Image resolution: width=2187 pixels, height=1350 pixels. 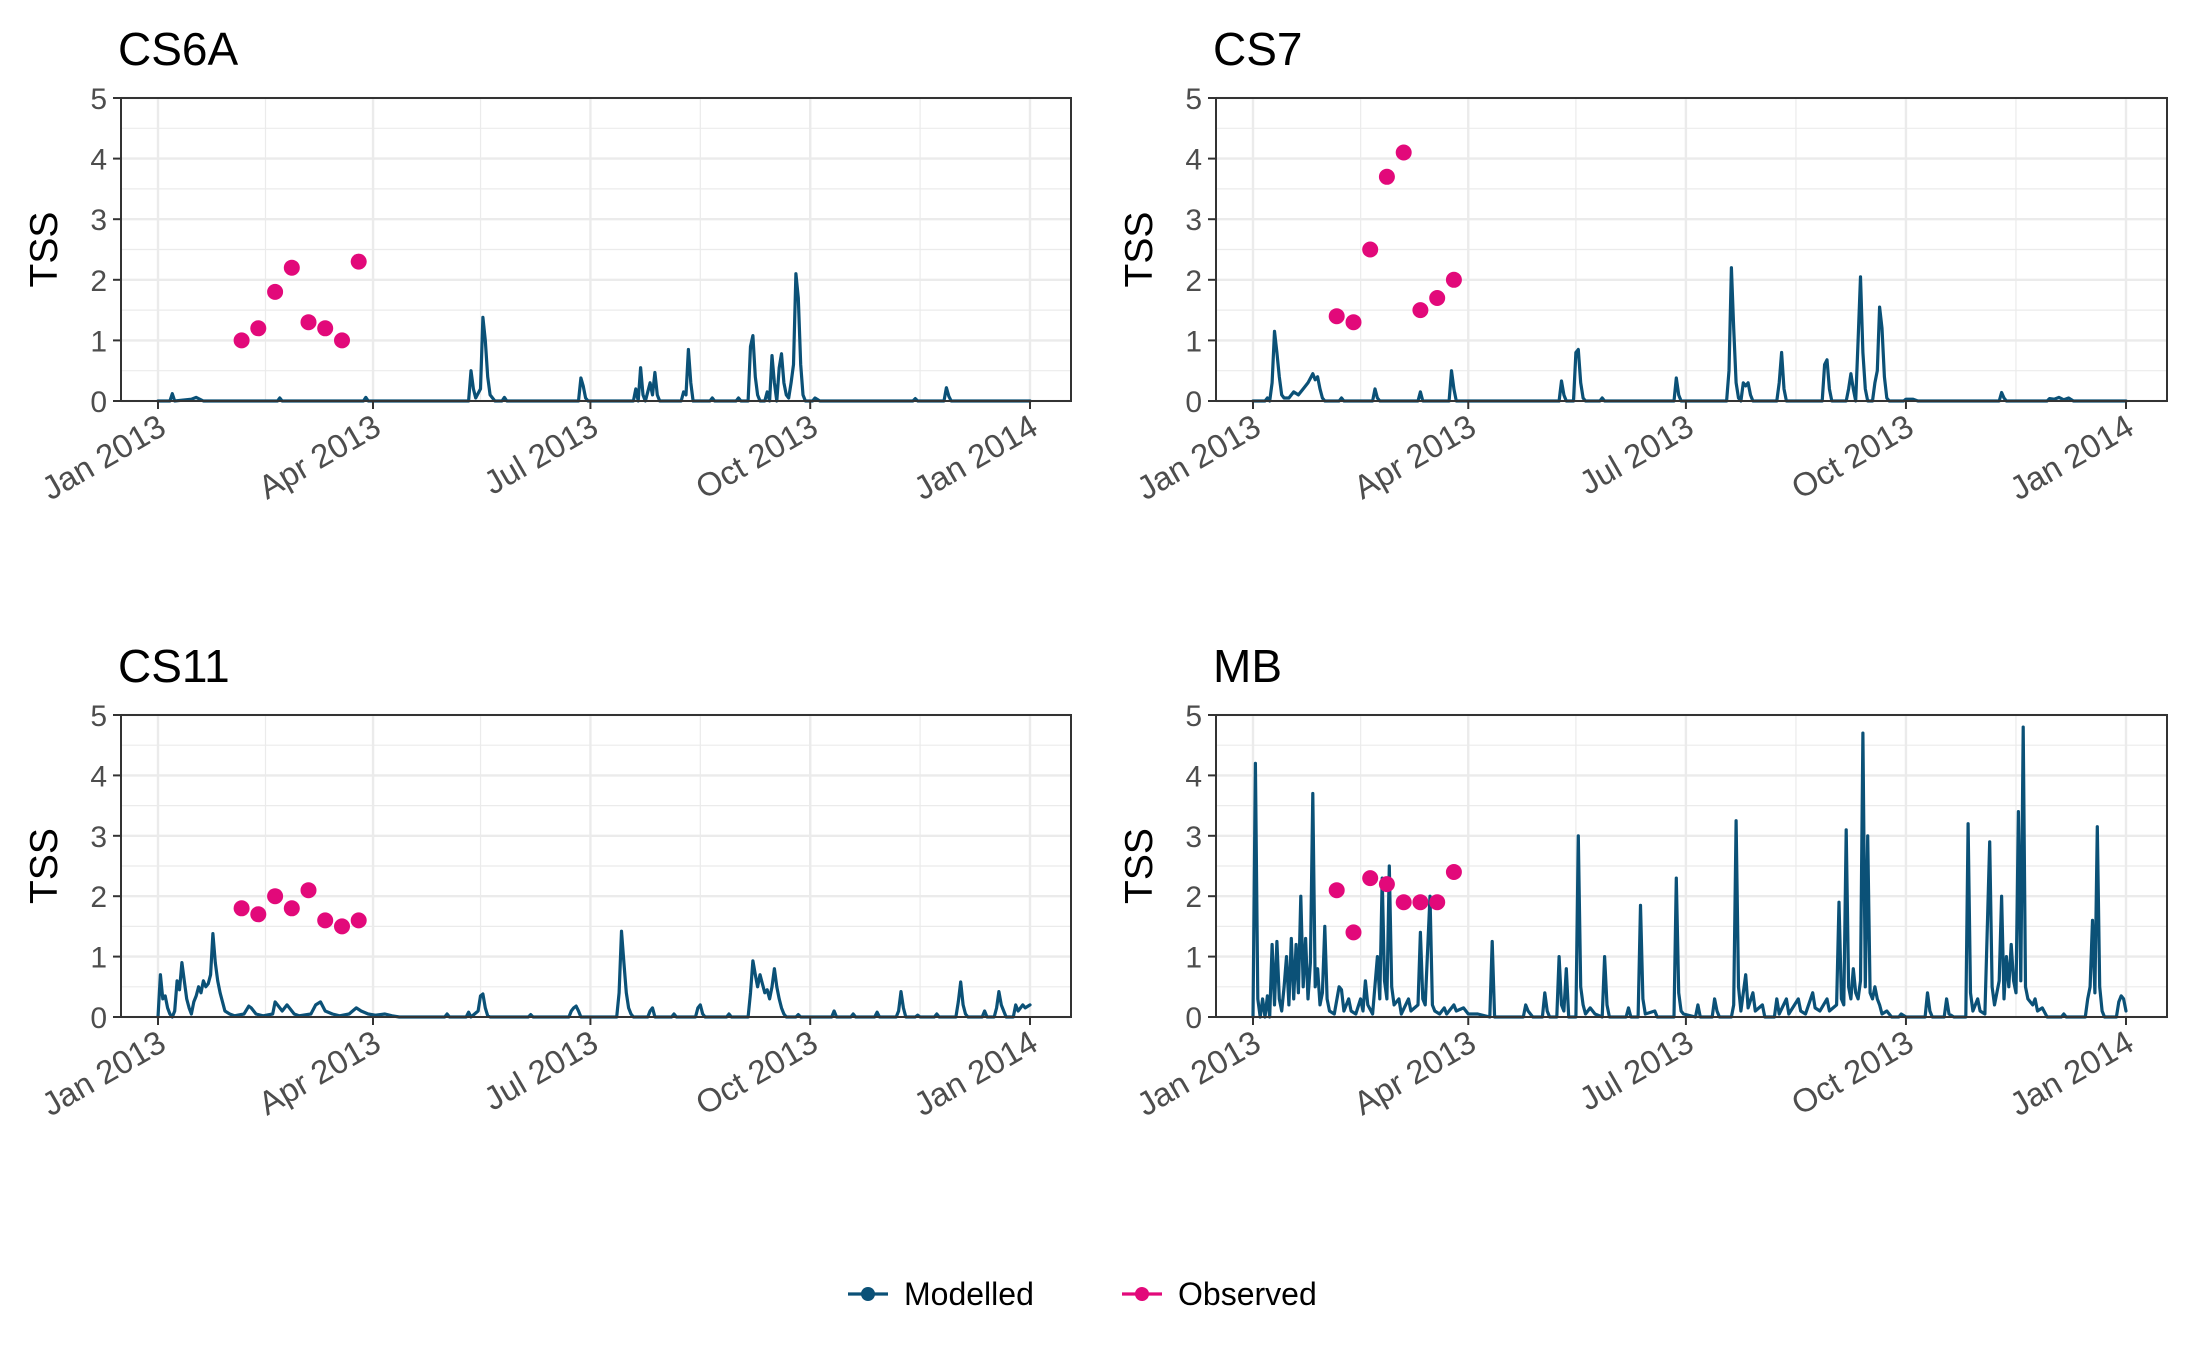 I want to click on panel-title: CS6A, so click(x=178, y=49).